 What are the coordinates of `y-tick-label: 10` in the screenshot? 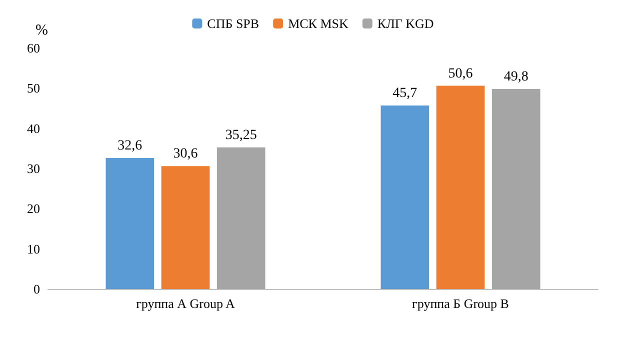 It's located at (33, 248).